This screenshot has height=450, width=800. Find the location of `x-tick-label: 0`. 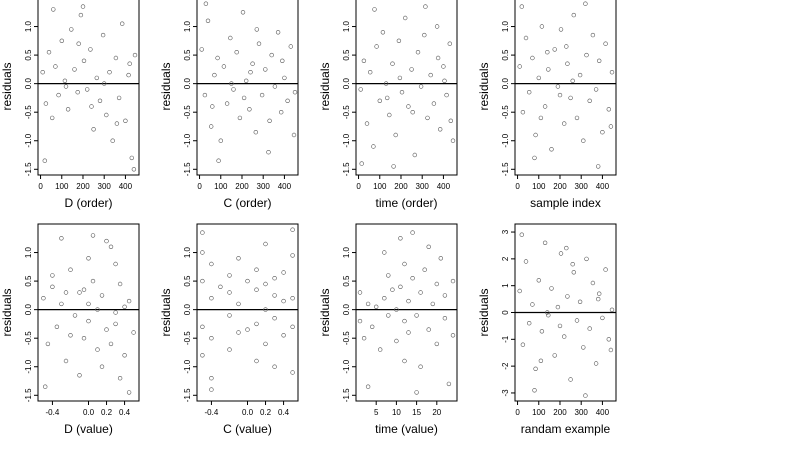

x-tick-label: 0 is located at coordinates (40, 186).